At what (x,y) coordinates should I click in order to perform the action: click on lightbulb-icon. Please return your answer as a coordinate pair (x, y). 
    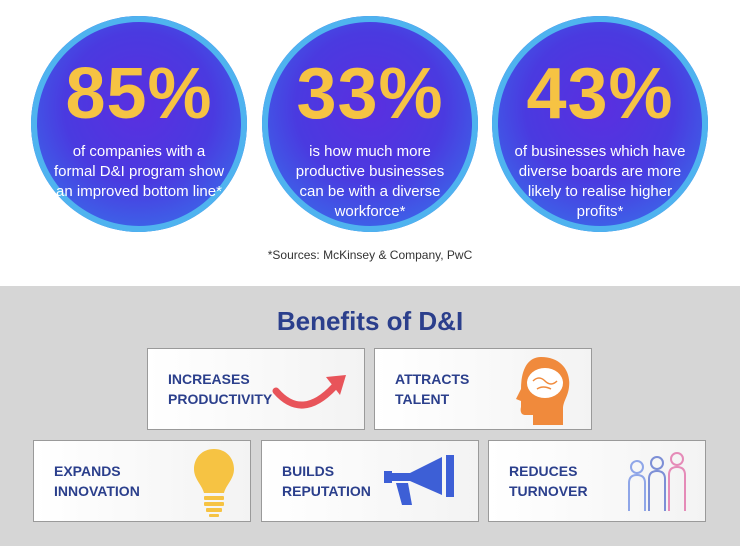
    Looking at the image, I should click on (214, 483).